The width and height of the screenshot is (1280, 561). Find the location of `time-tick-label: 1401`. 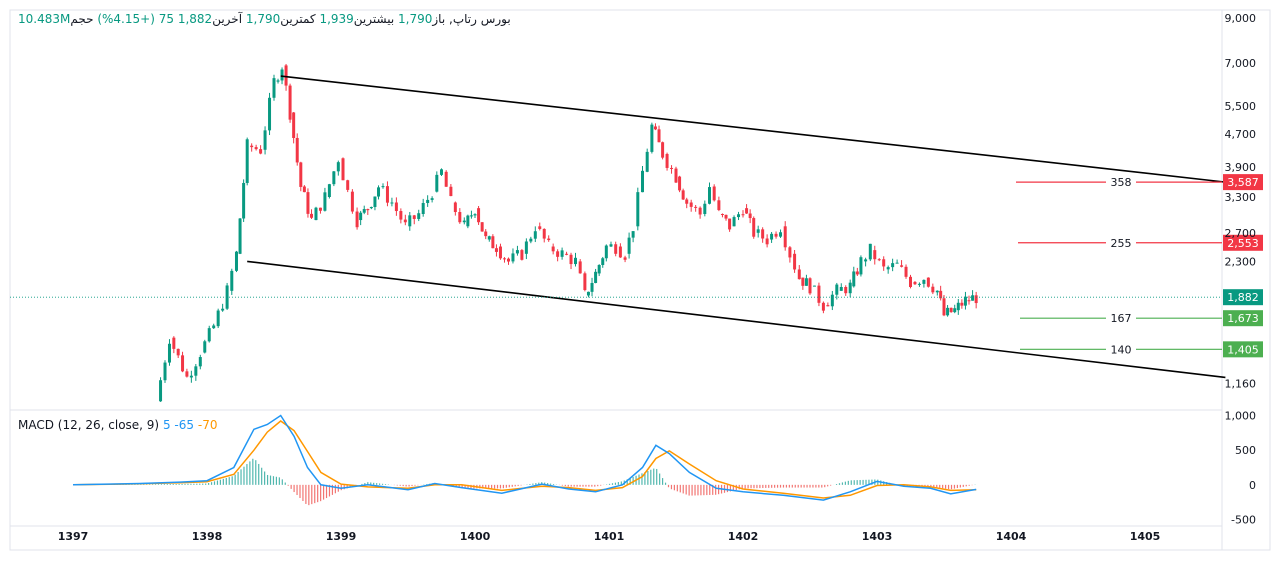

time-tick-label: 1401 is located at coordinates (609, 536).